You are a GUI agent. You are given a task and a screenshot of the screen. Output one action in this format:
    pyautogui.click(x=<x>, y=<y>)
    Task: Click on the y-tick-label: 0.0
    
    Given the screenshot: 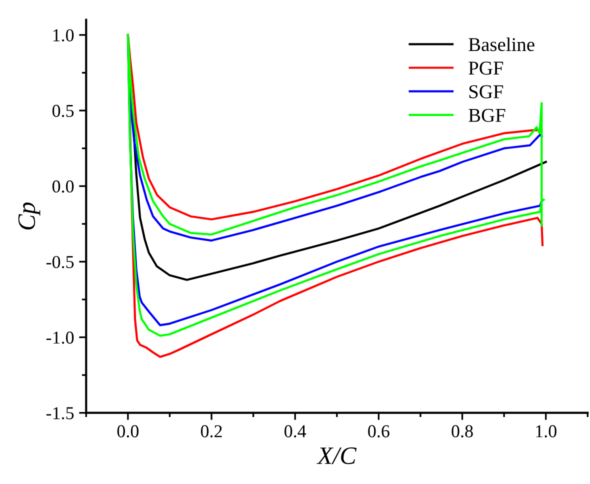 What is the action you would take?
    pyautogui.click(x=63, y=186)
    